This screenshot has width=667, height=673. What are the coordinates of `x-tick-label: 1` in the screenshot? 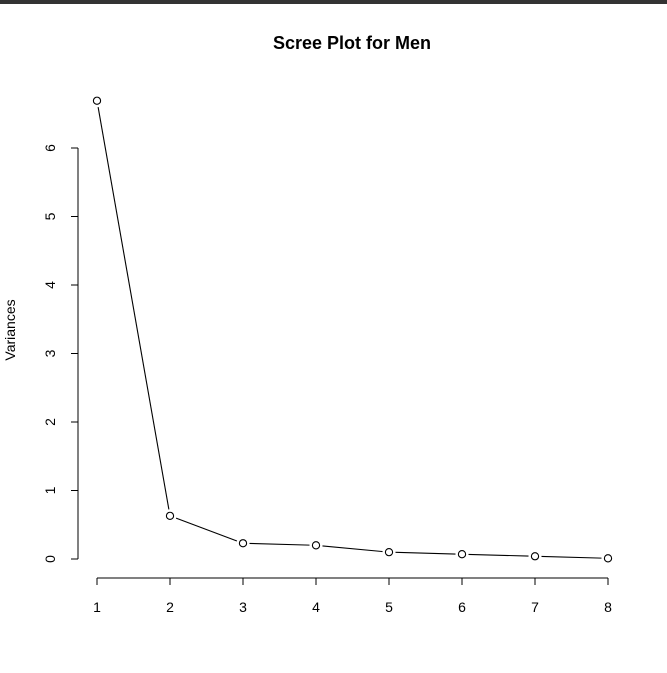 It's located at (97, 607).